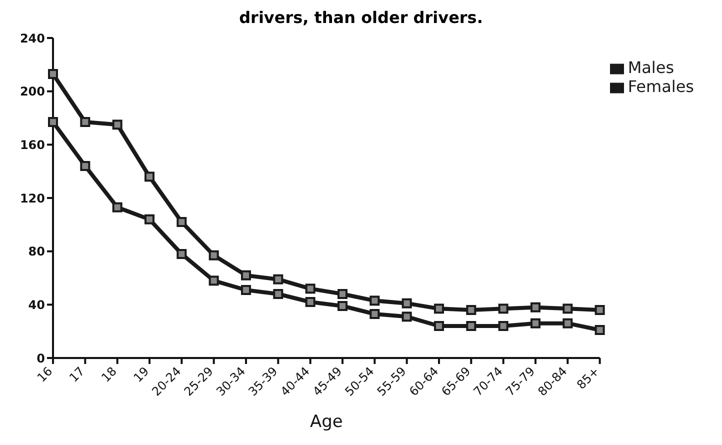  Describe the element at coordinates (32, 145) in the screenshot. I see `y-tick-label: 160` at that location.